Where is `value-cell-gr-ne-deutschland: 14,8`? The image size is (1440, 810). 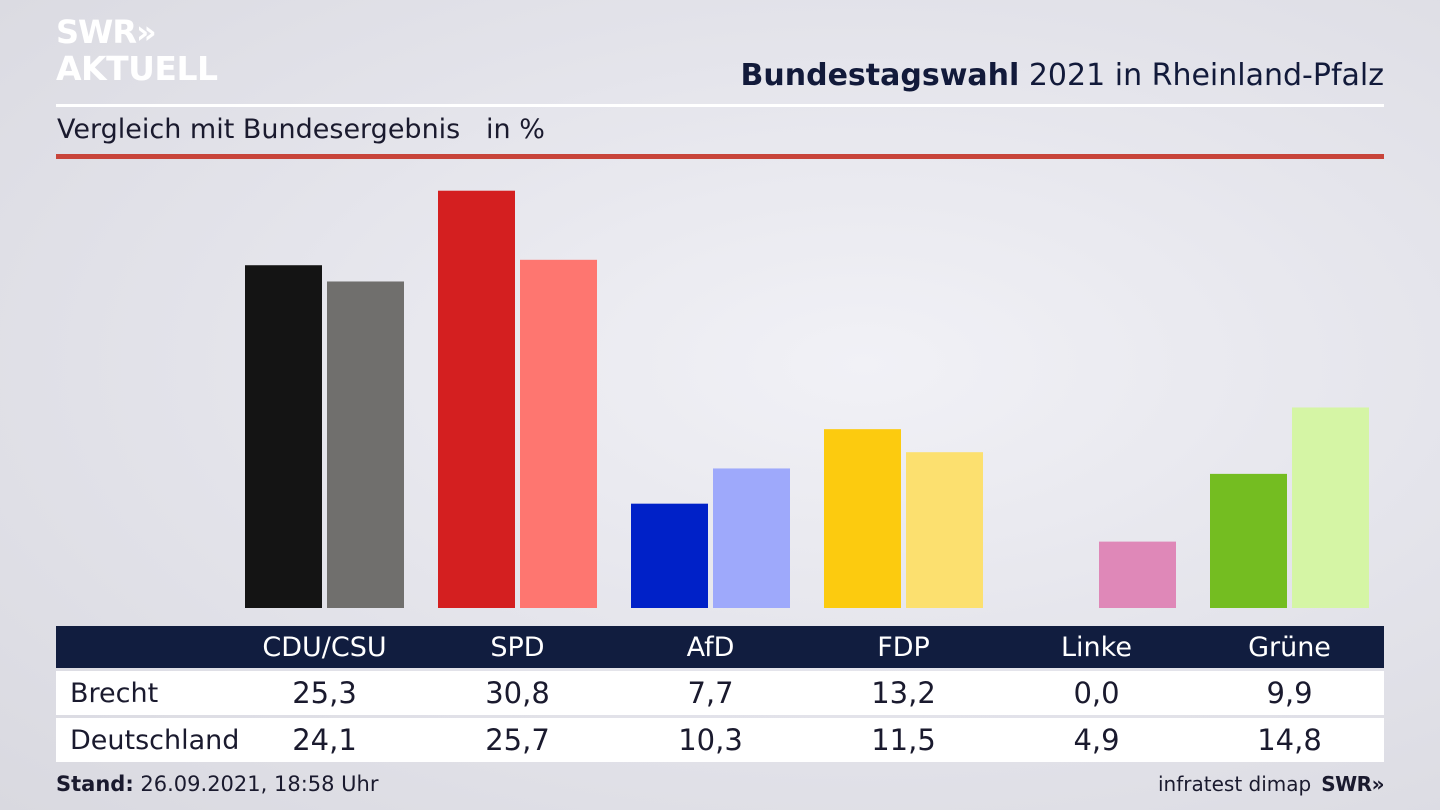
value-cell-gr-ne-deutschland: 14,8 is located at coordinates (1289, 740).